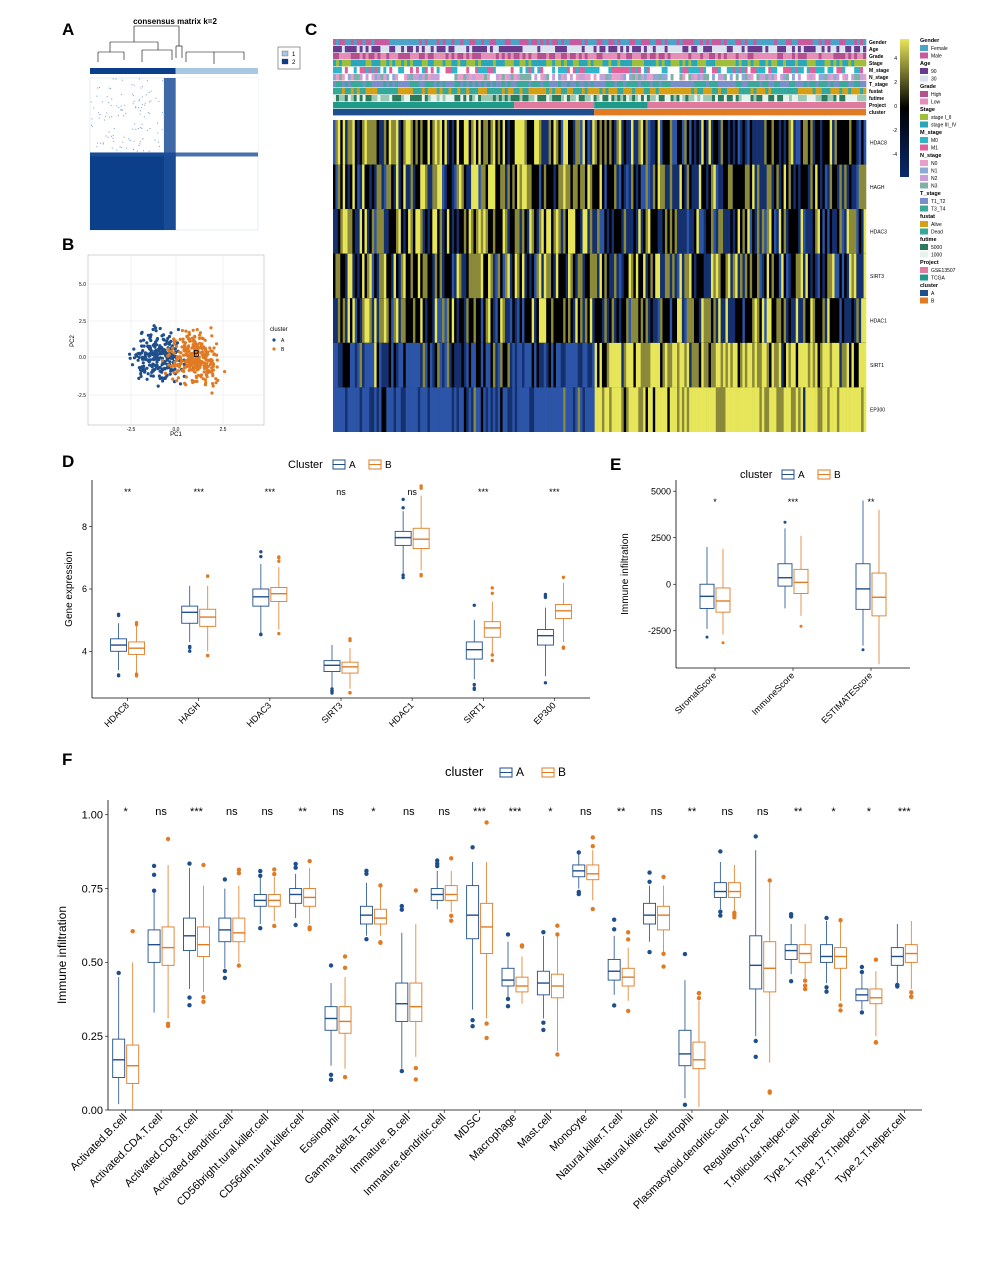 This screenshot has height=1269, width=989. Describe the element at coordinates (198, 492) in the screenshot. I see `significance-label: ***` at that location.